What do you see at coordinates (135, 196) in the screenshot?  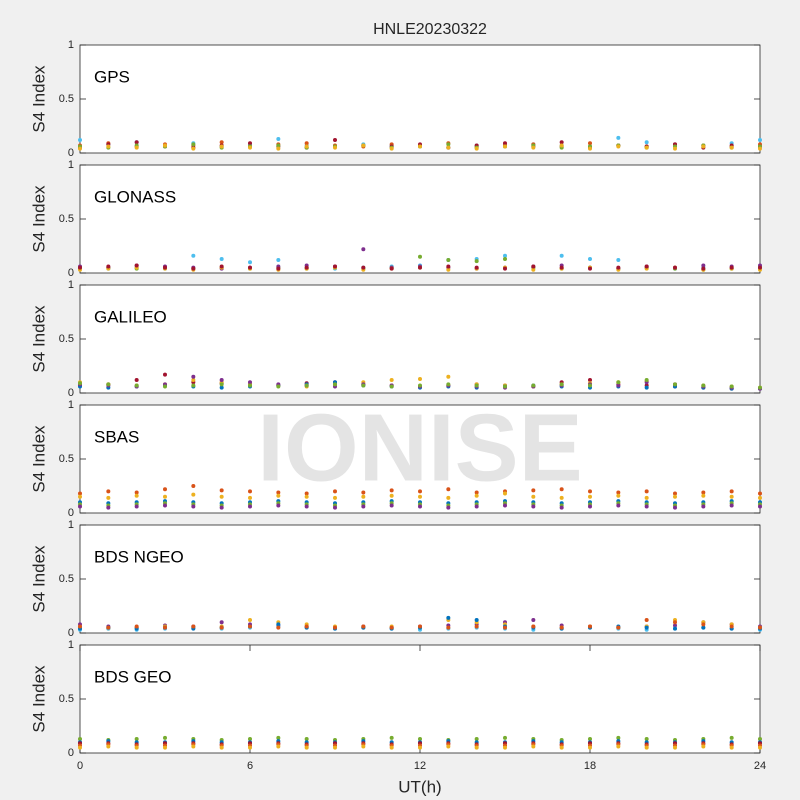 I see `panel-label: GLONASS` at bounding box center [135, 196].